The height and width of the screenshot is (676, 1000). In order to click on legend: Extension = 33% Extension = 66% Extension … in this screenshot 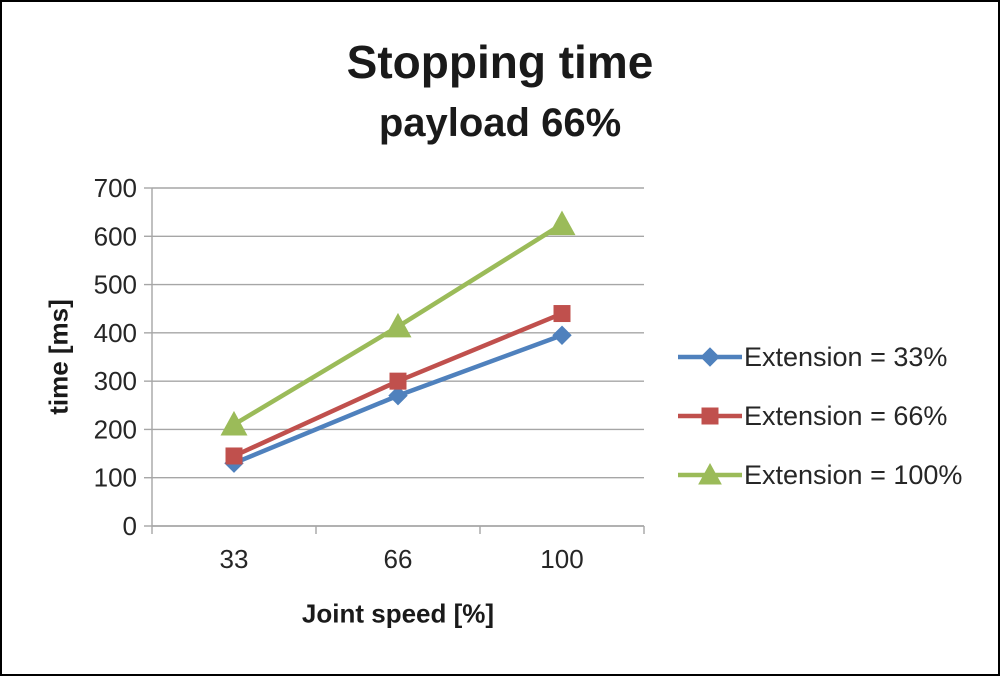, I will do `click(820, 416)`.